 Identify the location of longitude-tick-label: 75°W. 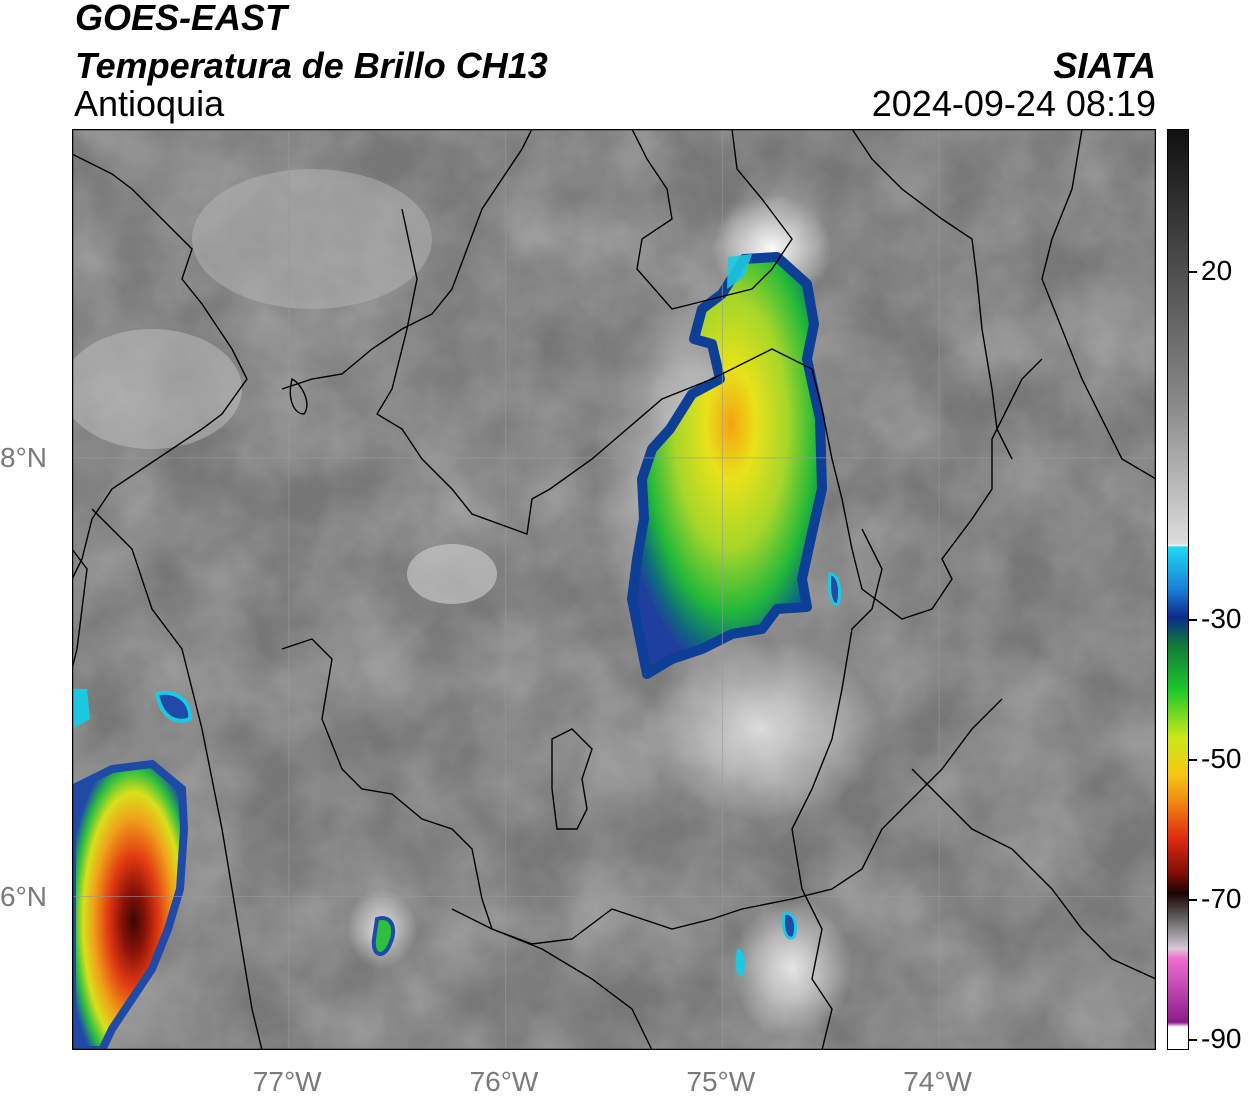
(721, 1081).